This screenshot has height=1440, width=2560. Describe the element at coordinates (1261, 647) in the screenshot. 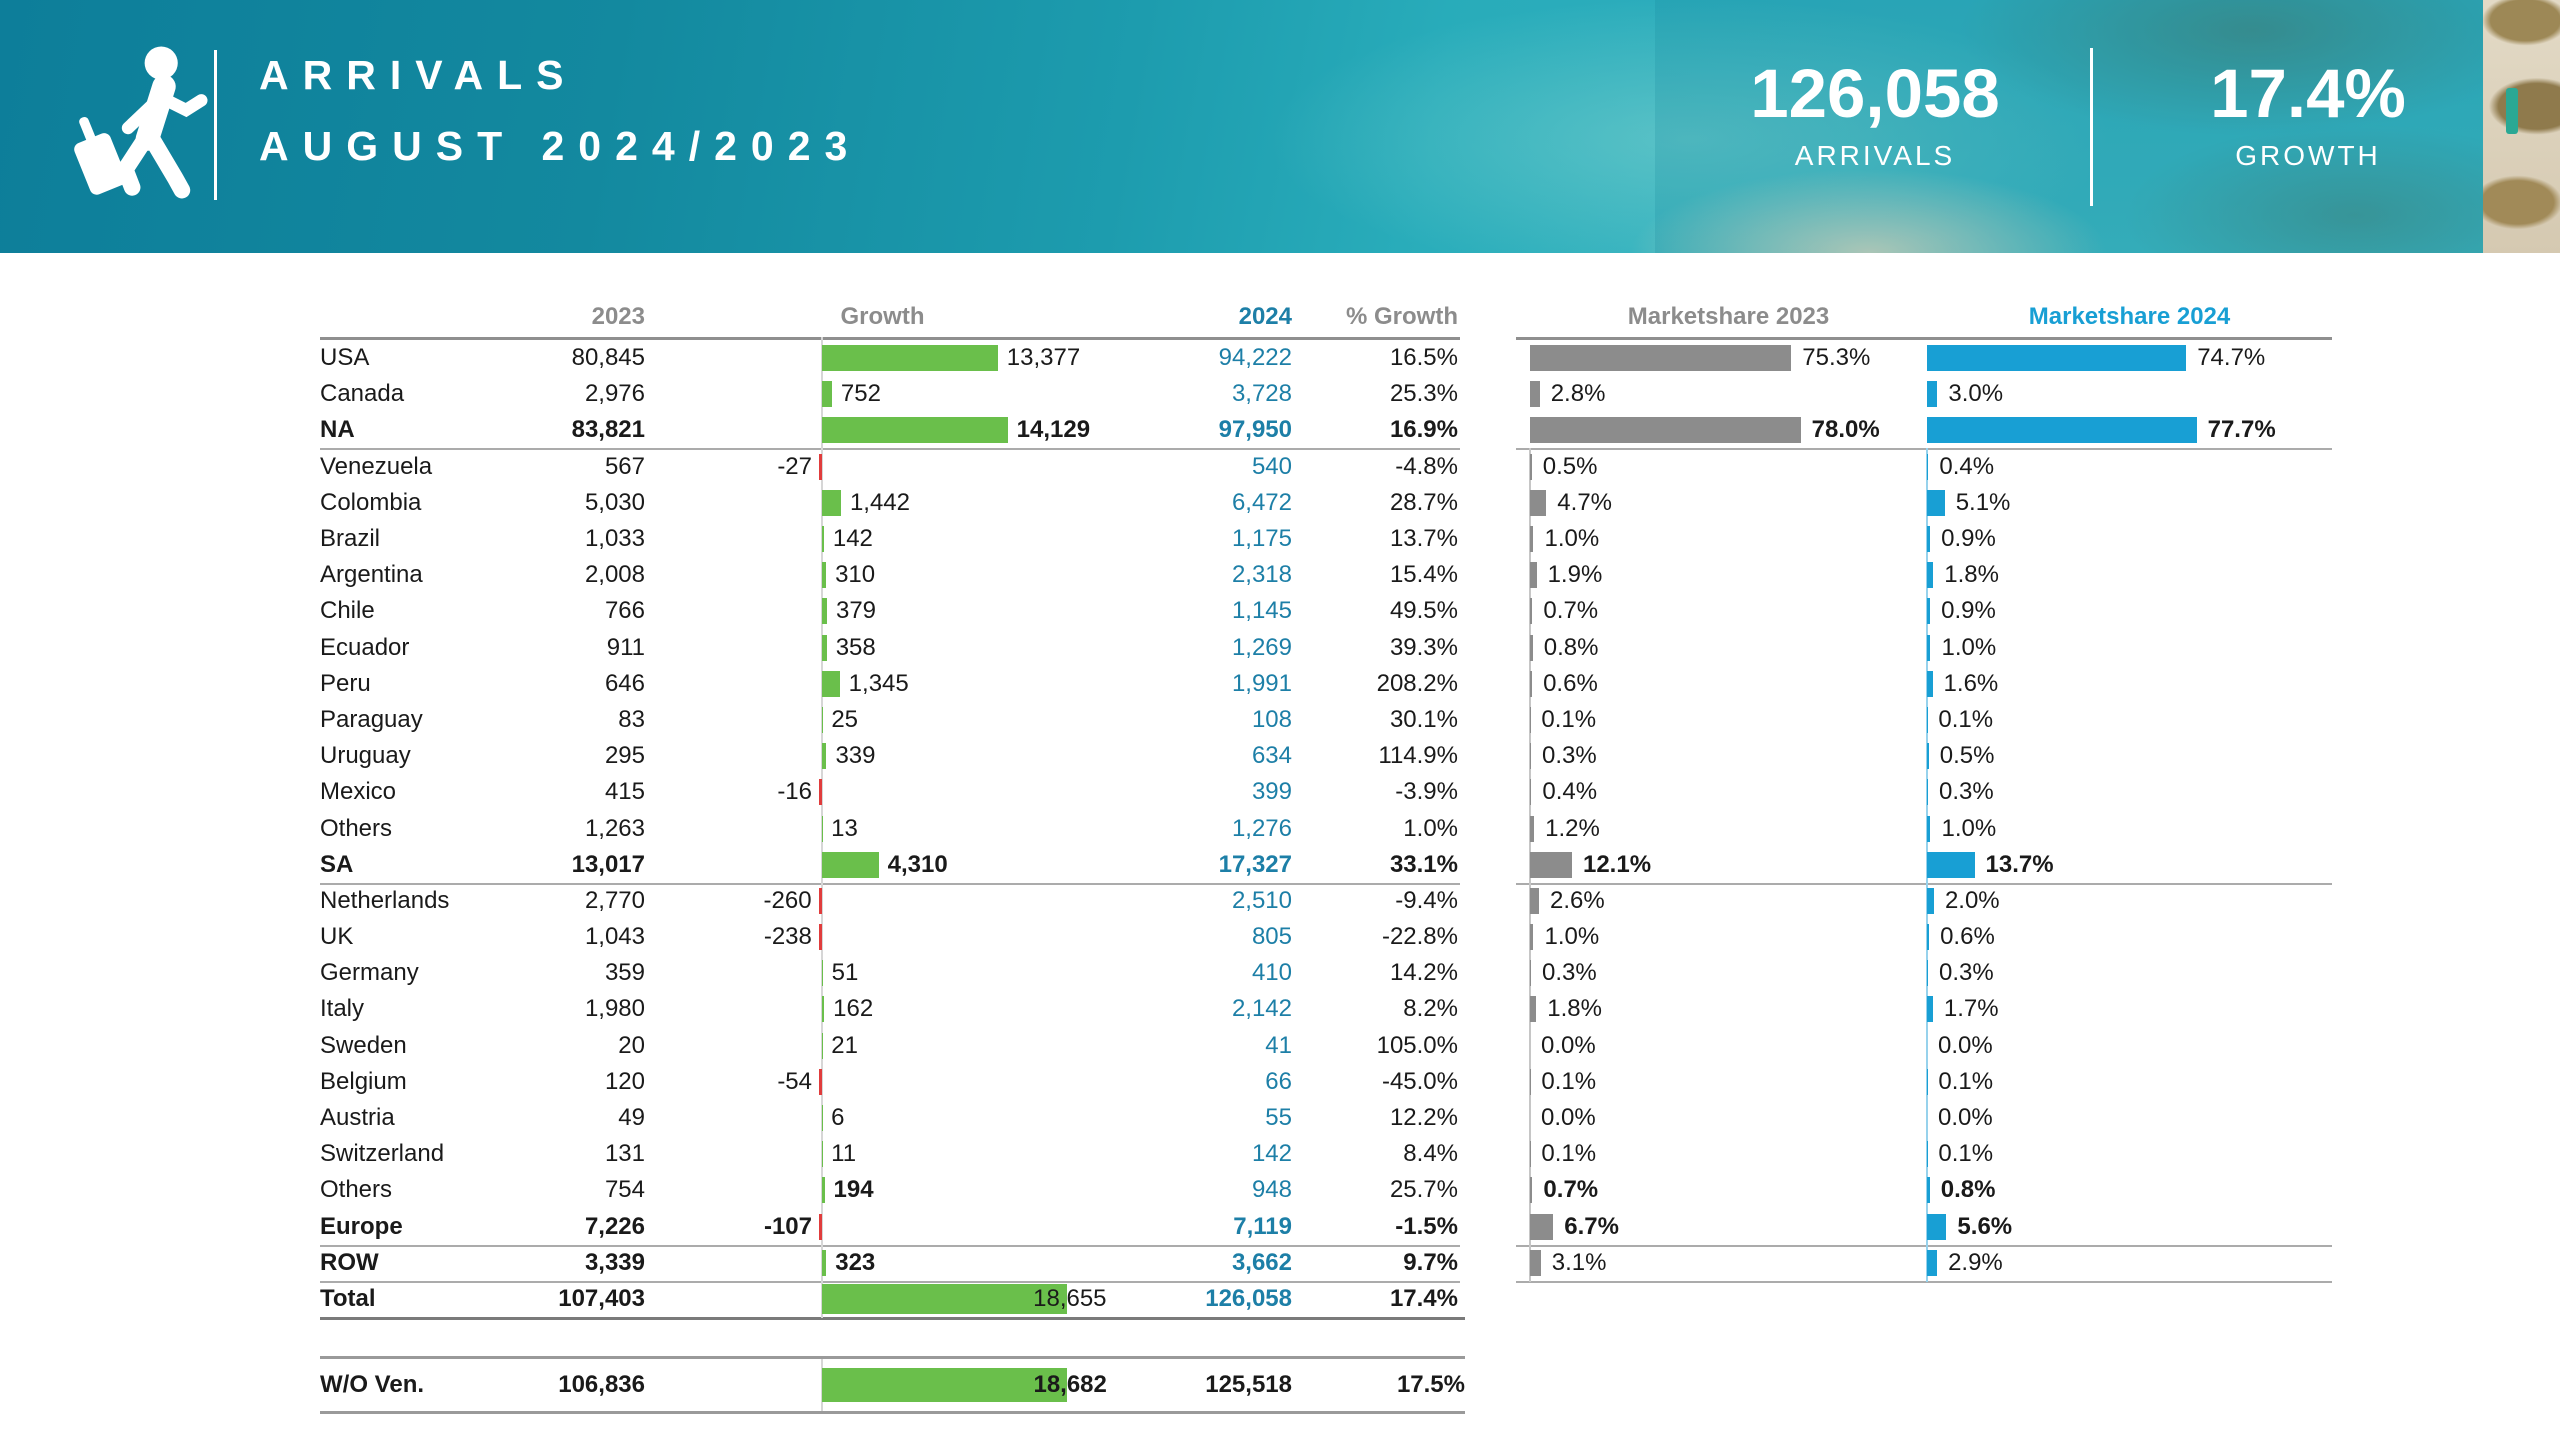

I see `value-2024-cell: 1,269` at that location.